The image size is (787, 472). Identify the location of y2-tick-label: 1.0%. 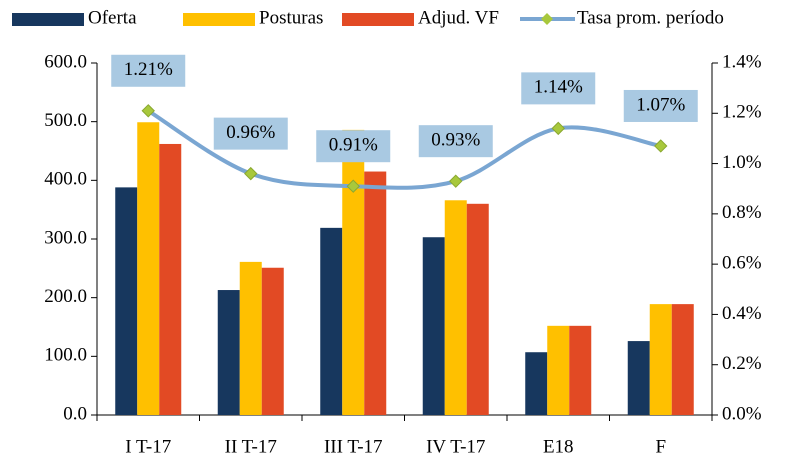
(742, 162).